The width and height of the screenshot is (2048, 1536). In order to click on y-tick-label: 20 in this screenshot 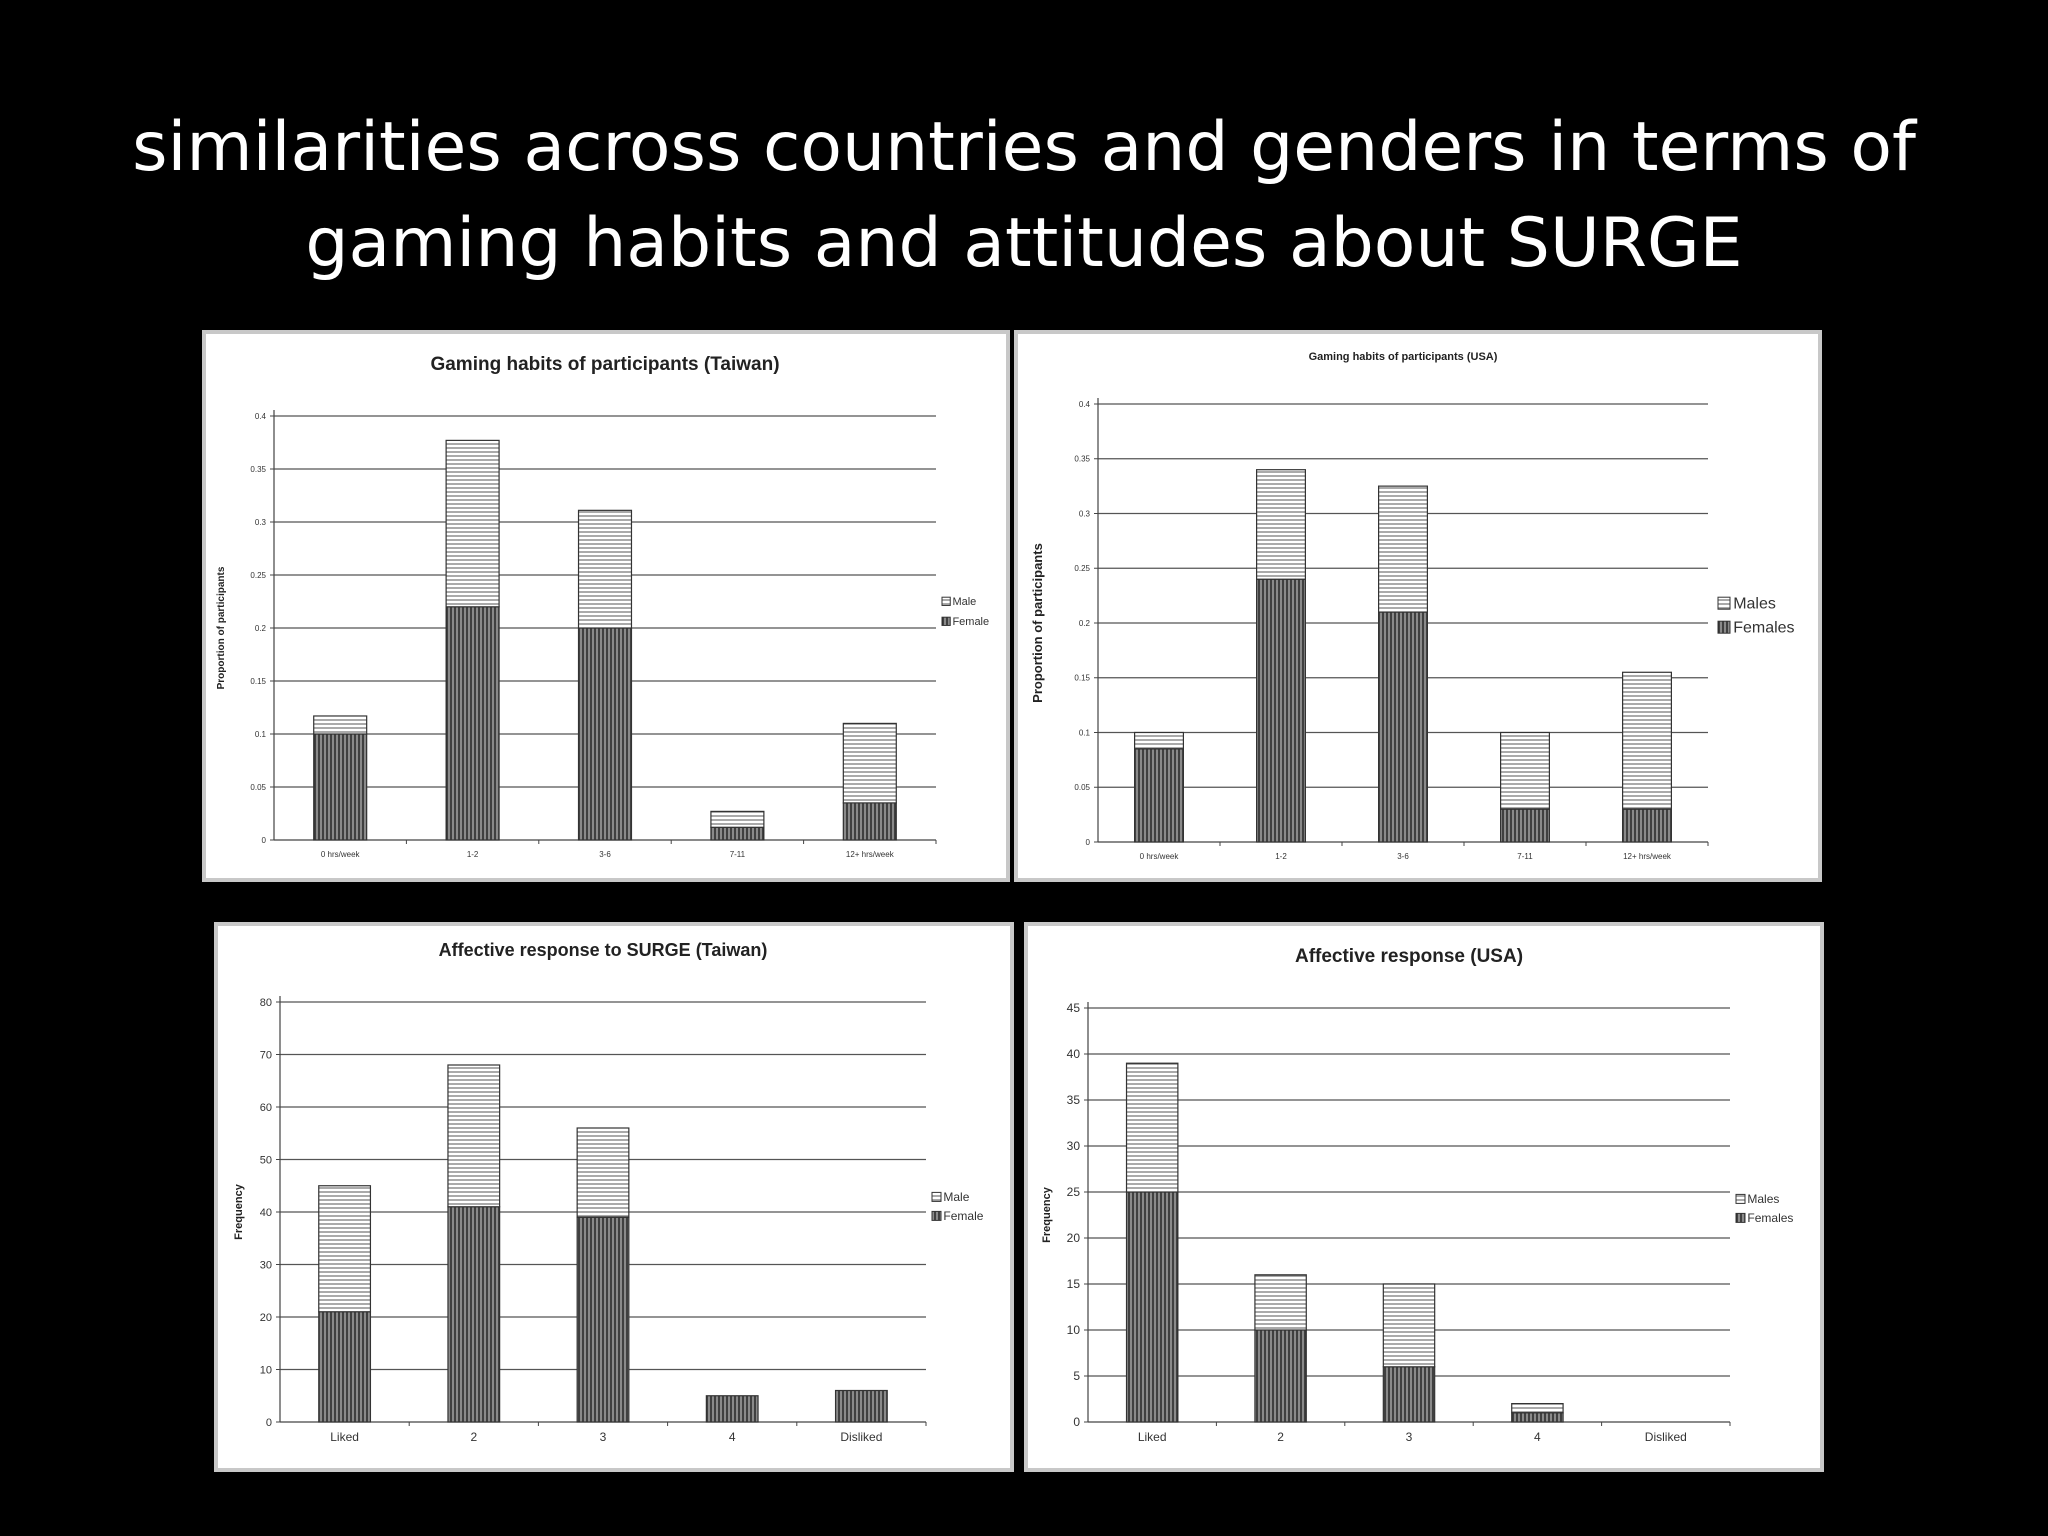, I will do `click(266, 1318)`.